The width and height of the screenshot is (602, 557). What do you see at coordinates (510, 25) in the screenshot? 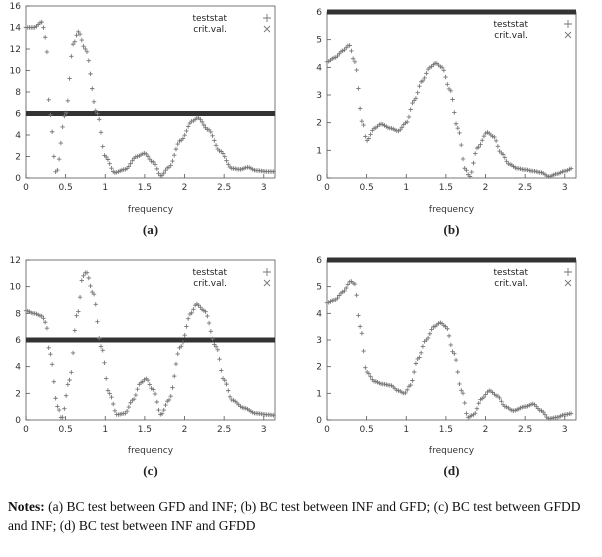
I see `legend-label: teststat` at bounding box center [510, 25].